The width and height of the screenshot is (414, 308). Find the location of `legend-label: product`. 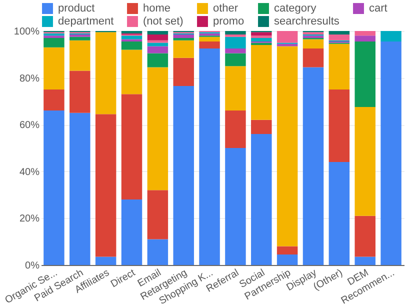

legend-label: product is located at coordinates (76, 8).